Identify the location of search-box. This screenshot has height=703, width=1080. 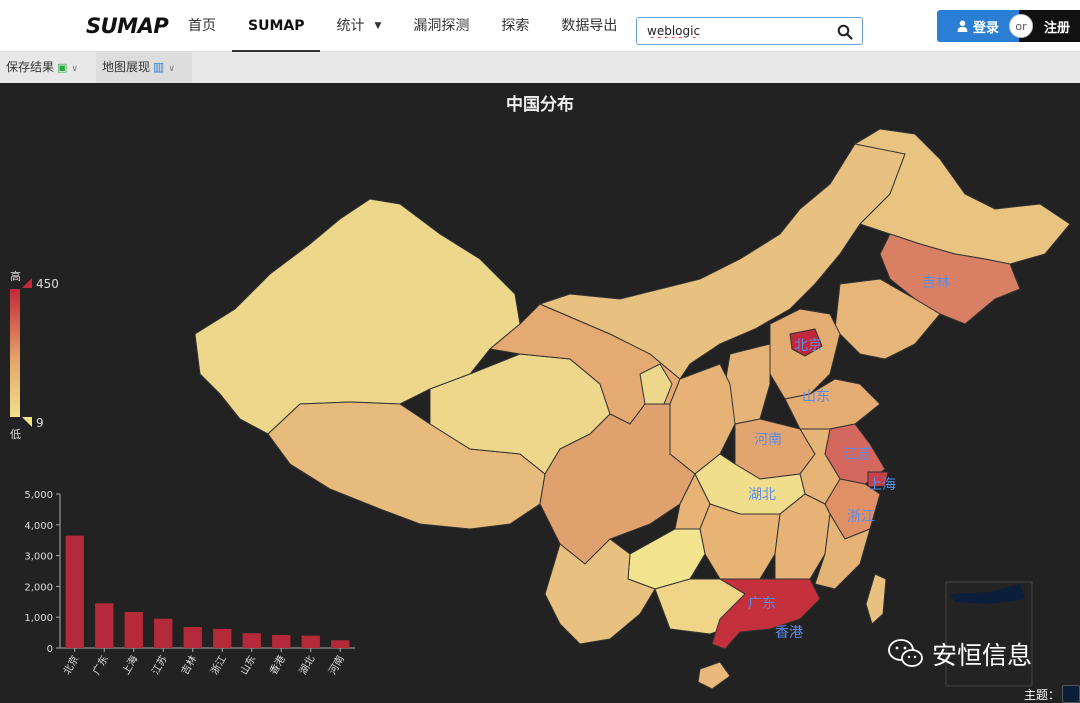
(749, 31).